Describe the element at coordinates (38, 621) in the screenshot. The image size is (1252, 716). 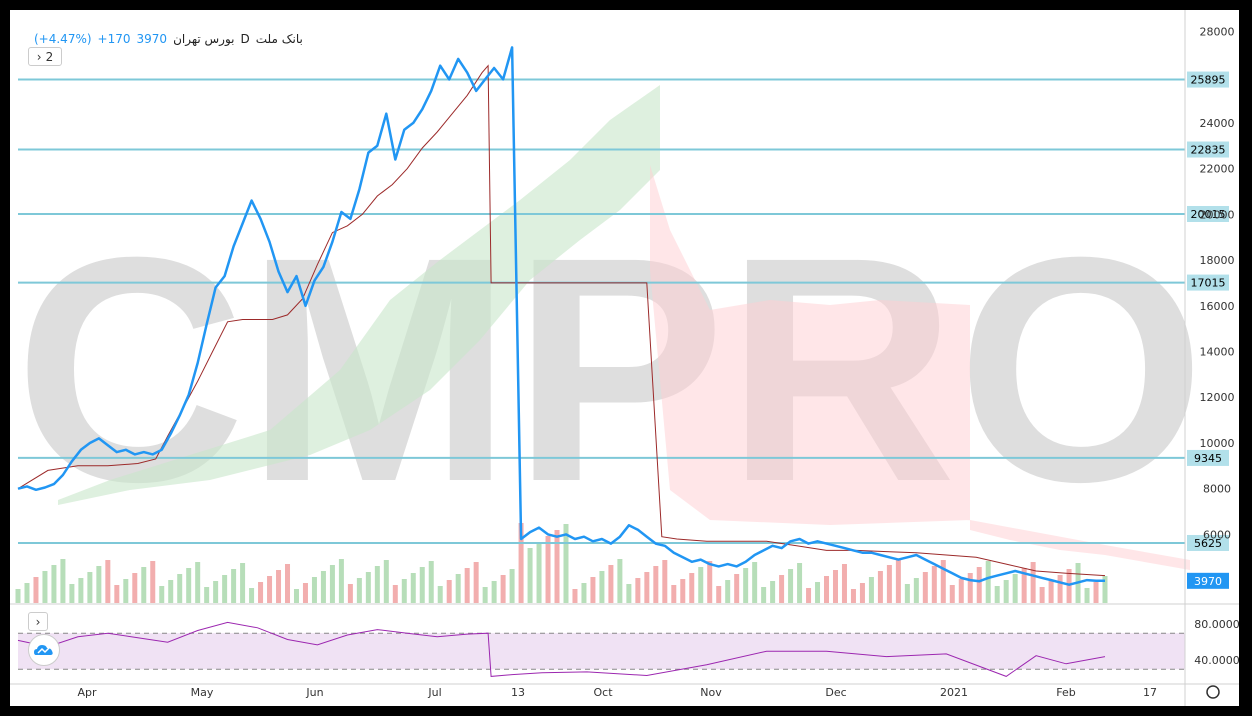
I see `indicator-toggle-button: ›` at that location.